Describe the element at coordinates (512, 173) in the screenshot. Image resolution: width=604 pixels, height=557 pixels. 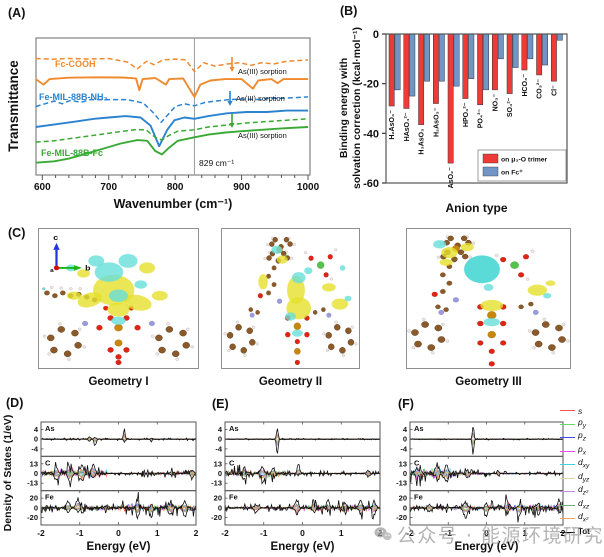
I see `legend-label-fc: on Fc⁺` at that location.